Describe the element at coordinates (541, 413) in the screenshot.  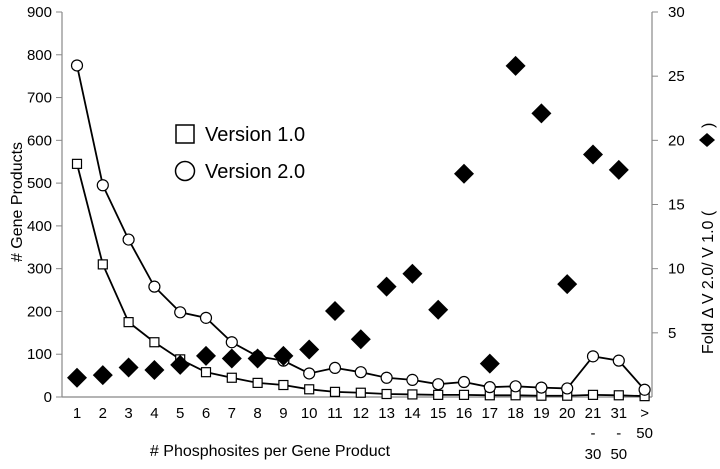
I see `x-tick-label: 19` at that location.